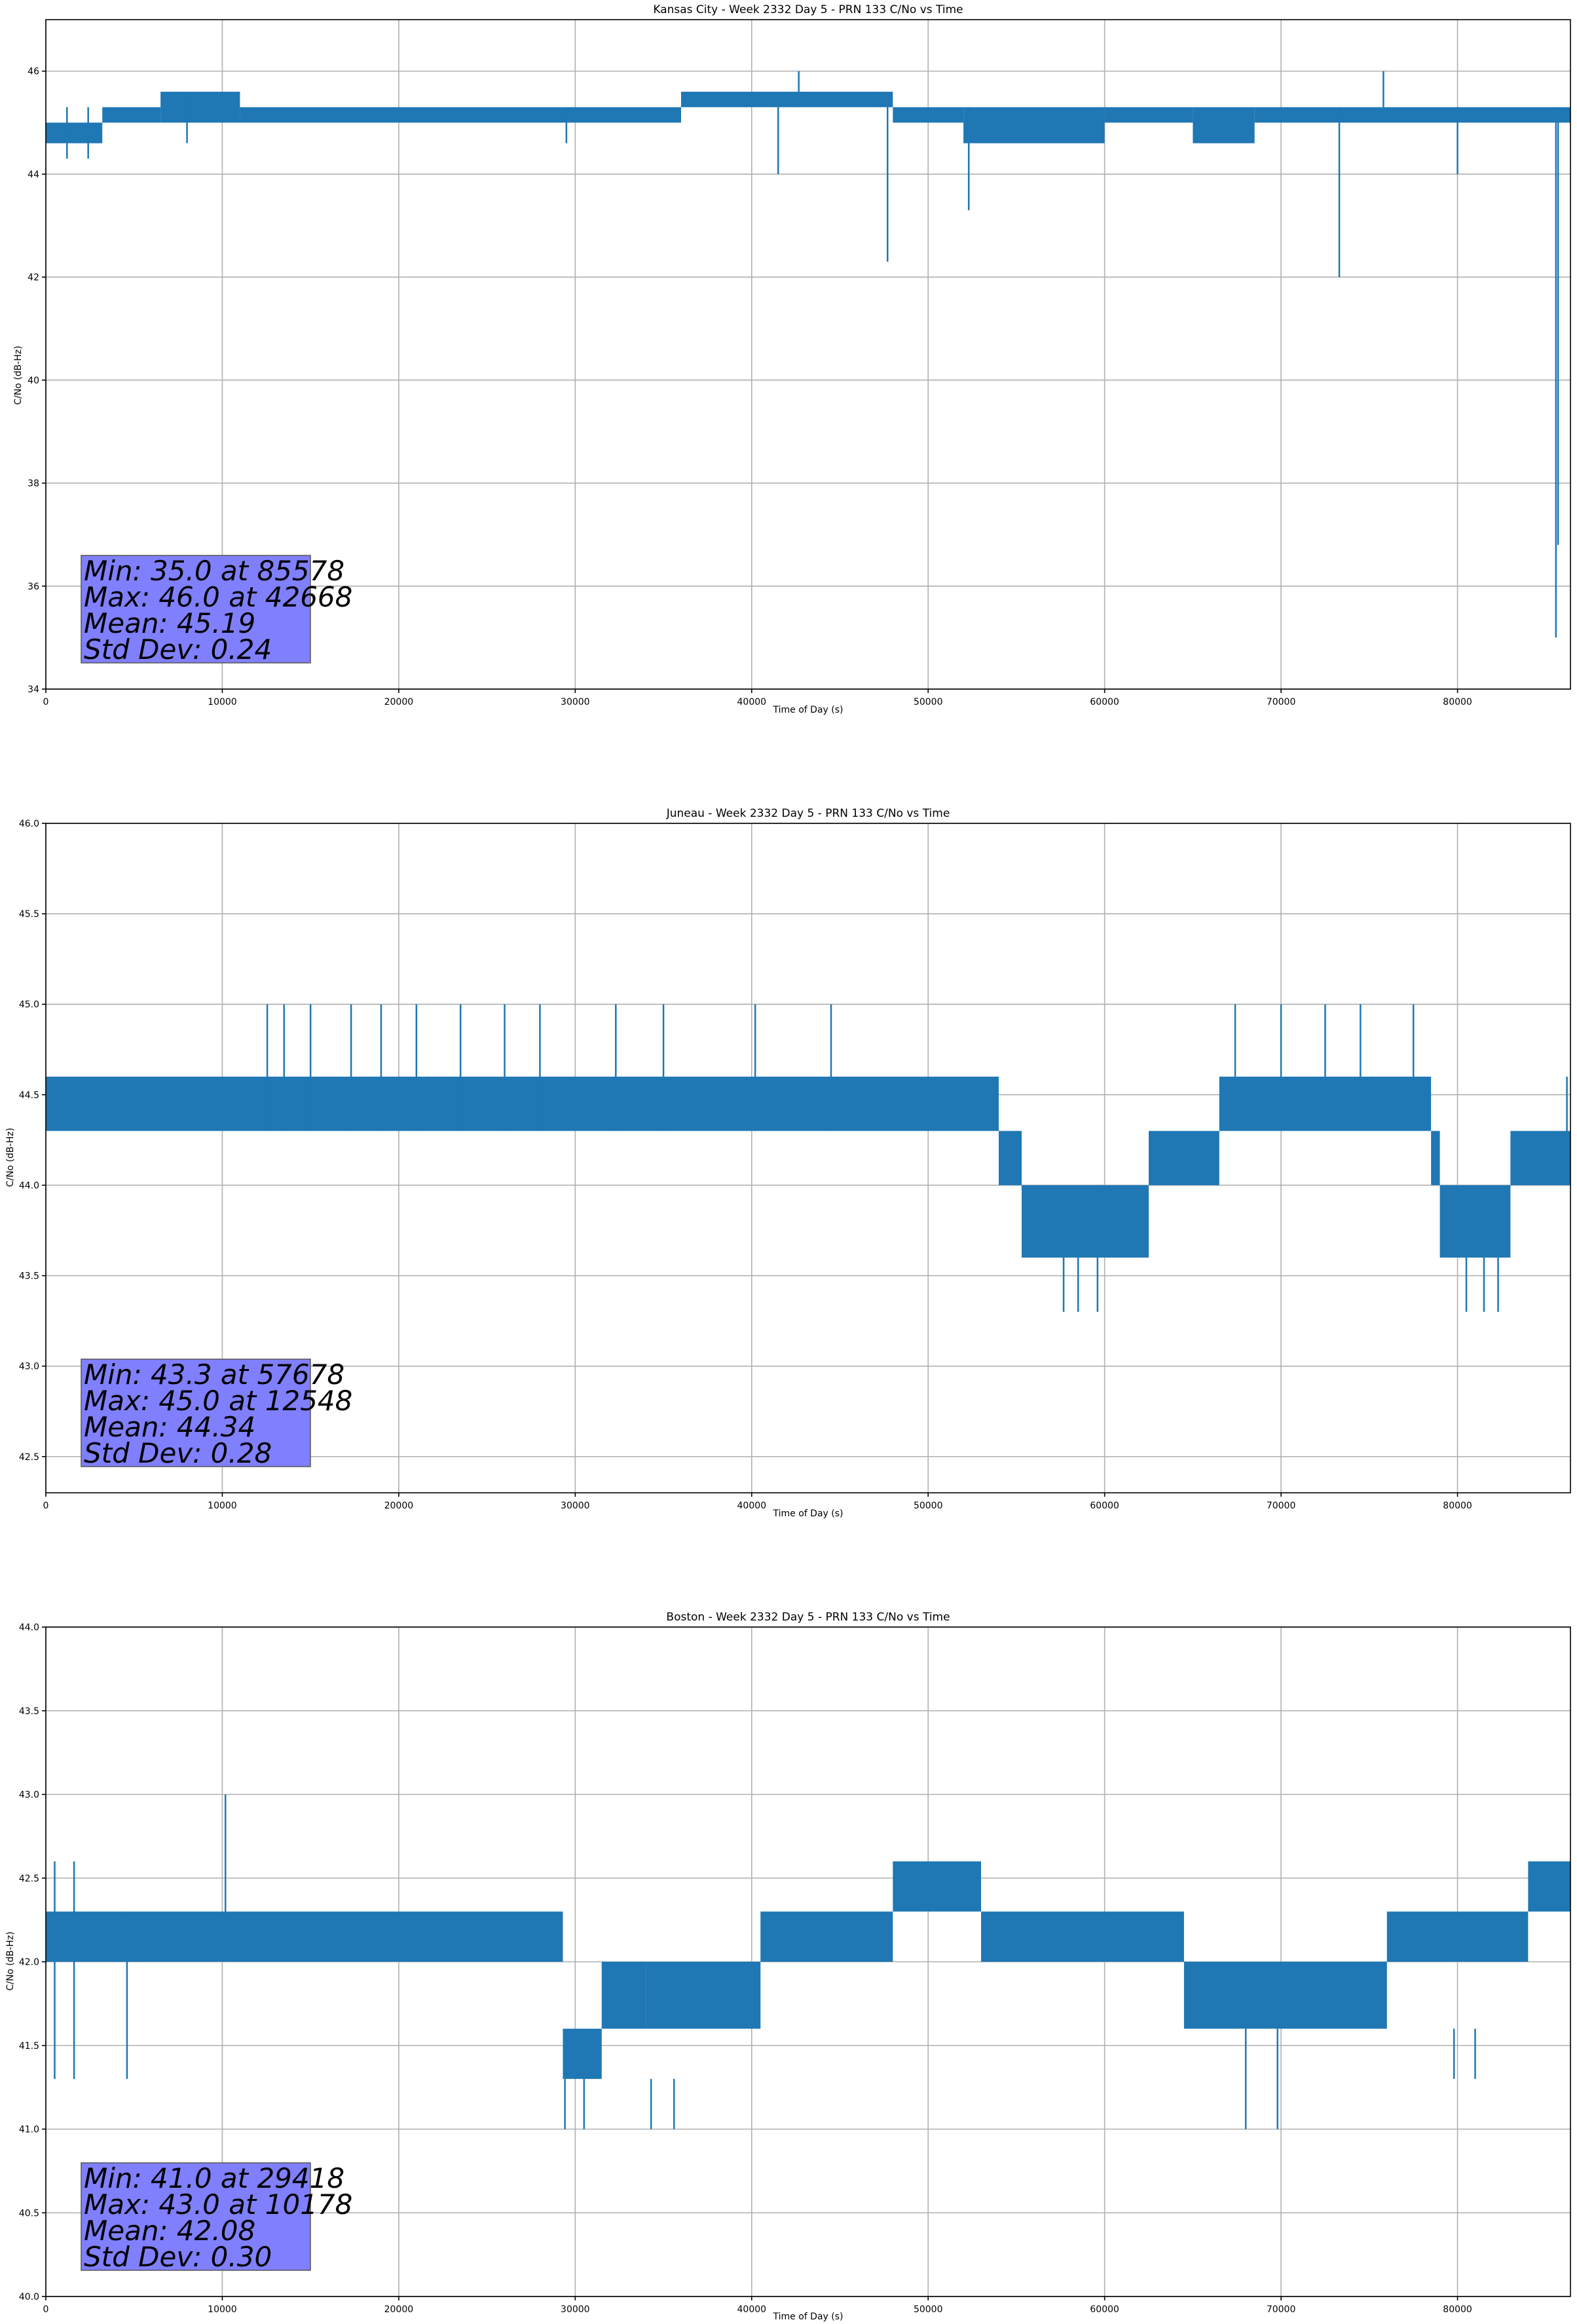 Image resolution: width=1577 pixels, height=2324 pixels. I want to click on y-tick-label: 42.0, so click(29, 1962).